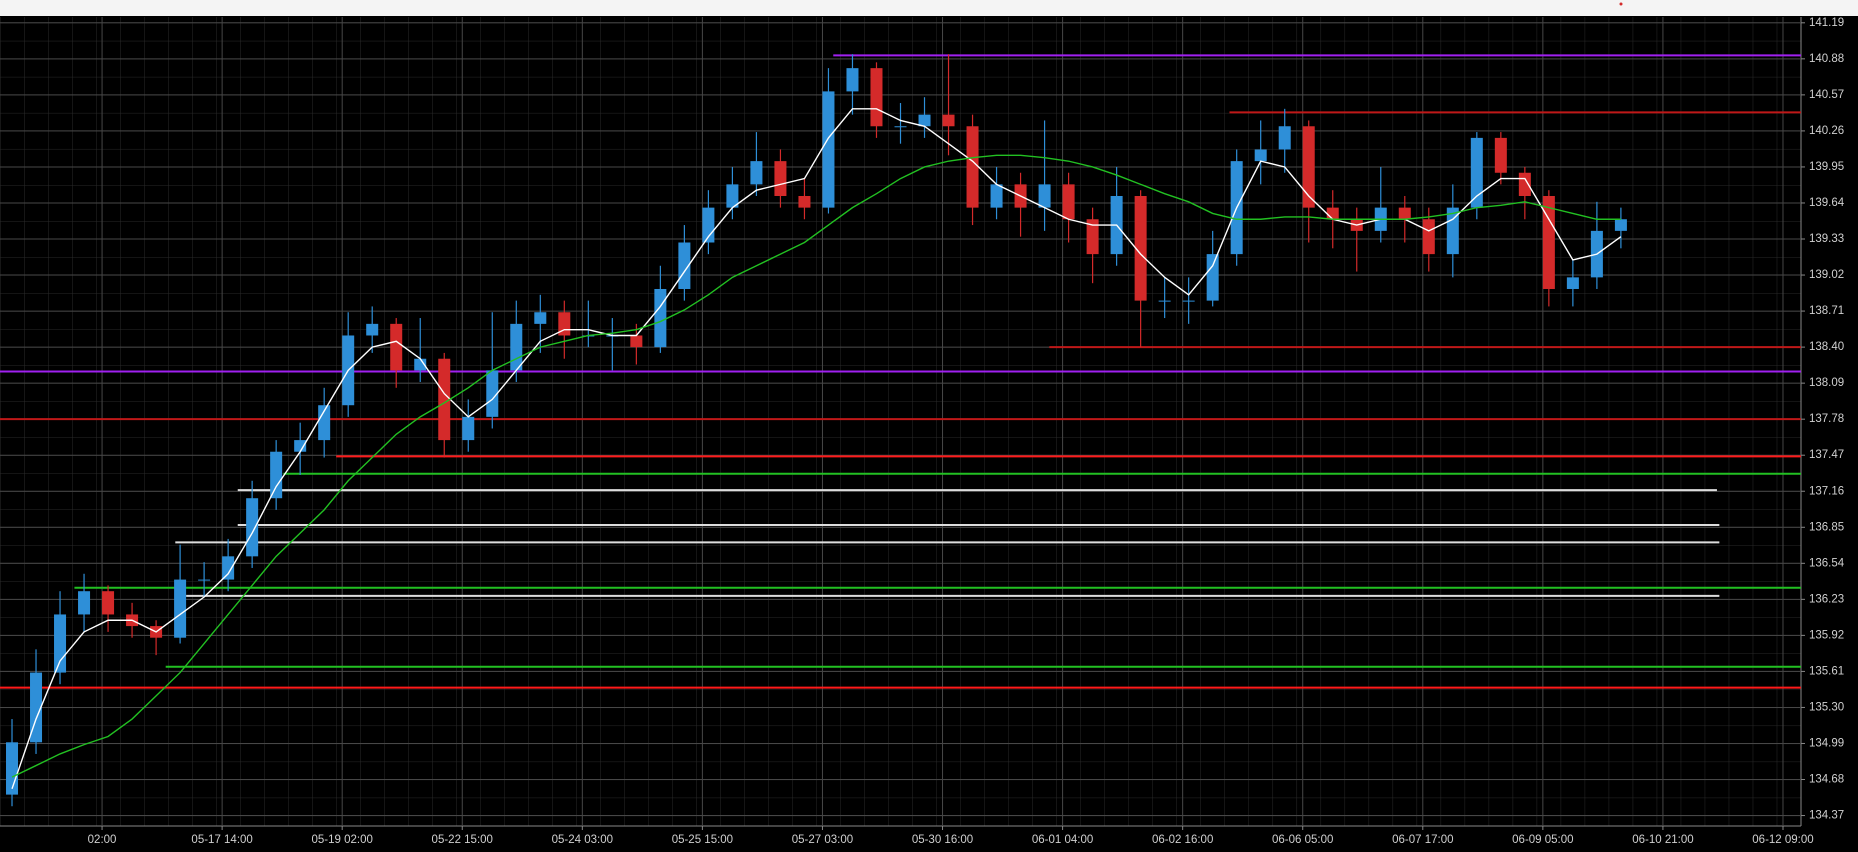  Describe the element at coordinates (1826, 347) in the screenshot. I see `y-tick-label: 138.40` at that location.